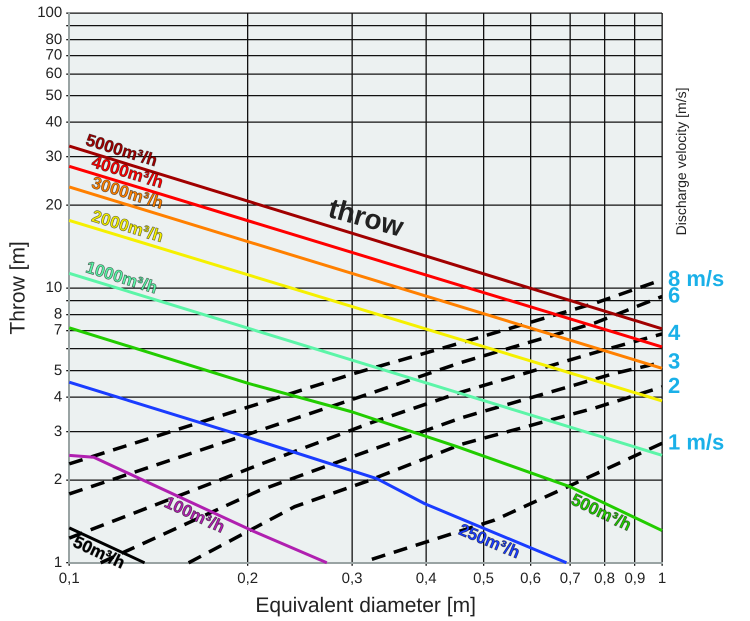 The image size is (750, 621). What do you see at coordinates (54, 39) in the screenshot?
I see `y-tick-label: 80` at bounding box center [54, 39].